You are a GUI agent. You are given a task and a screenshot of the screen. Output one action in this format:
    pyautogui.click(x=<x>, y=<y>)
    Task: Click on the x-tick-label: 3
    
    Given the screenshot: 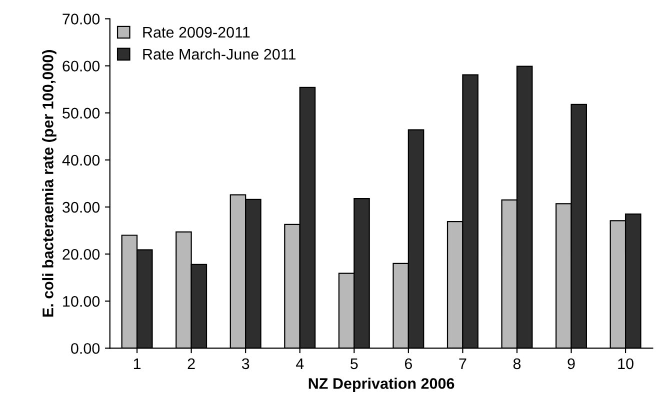 What is the action you would take?
    pyautogui.click(x=246, y=364)
    